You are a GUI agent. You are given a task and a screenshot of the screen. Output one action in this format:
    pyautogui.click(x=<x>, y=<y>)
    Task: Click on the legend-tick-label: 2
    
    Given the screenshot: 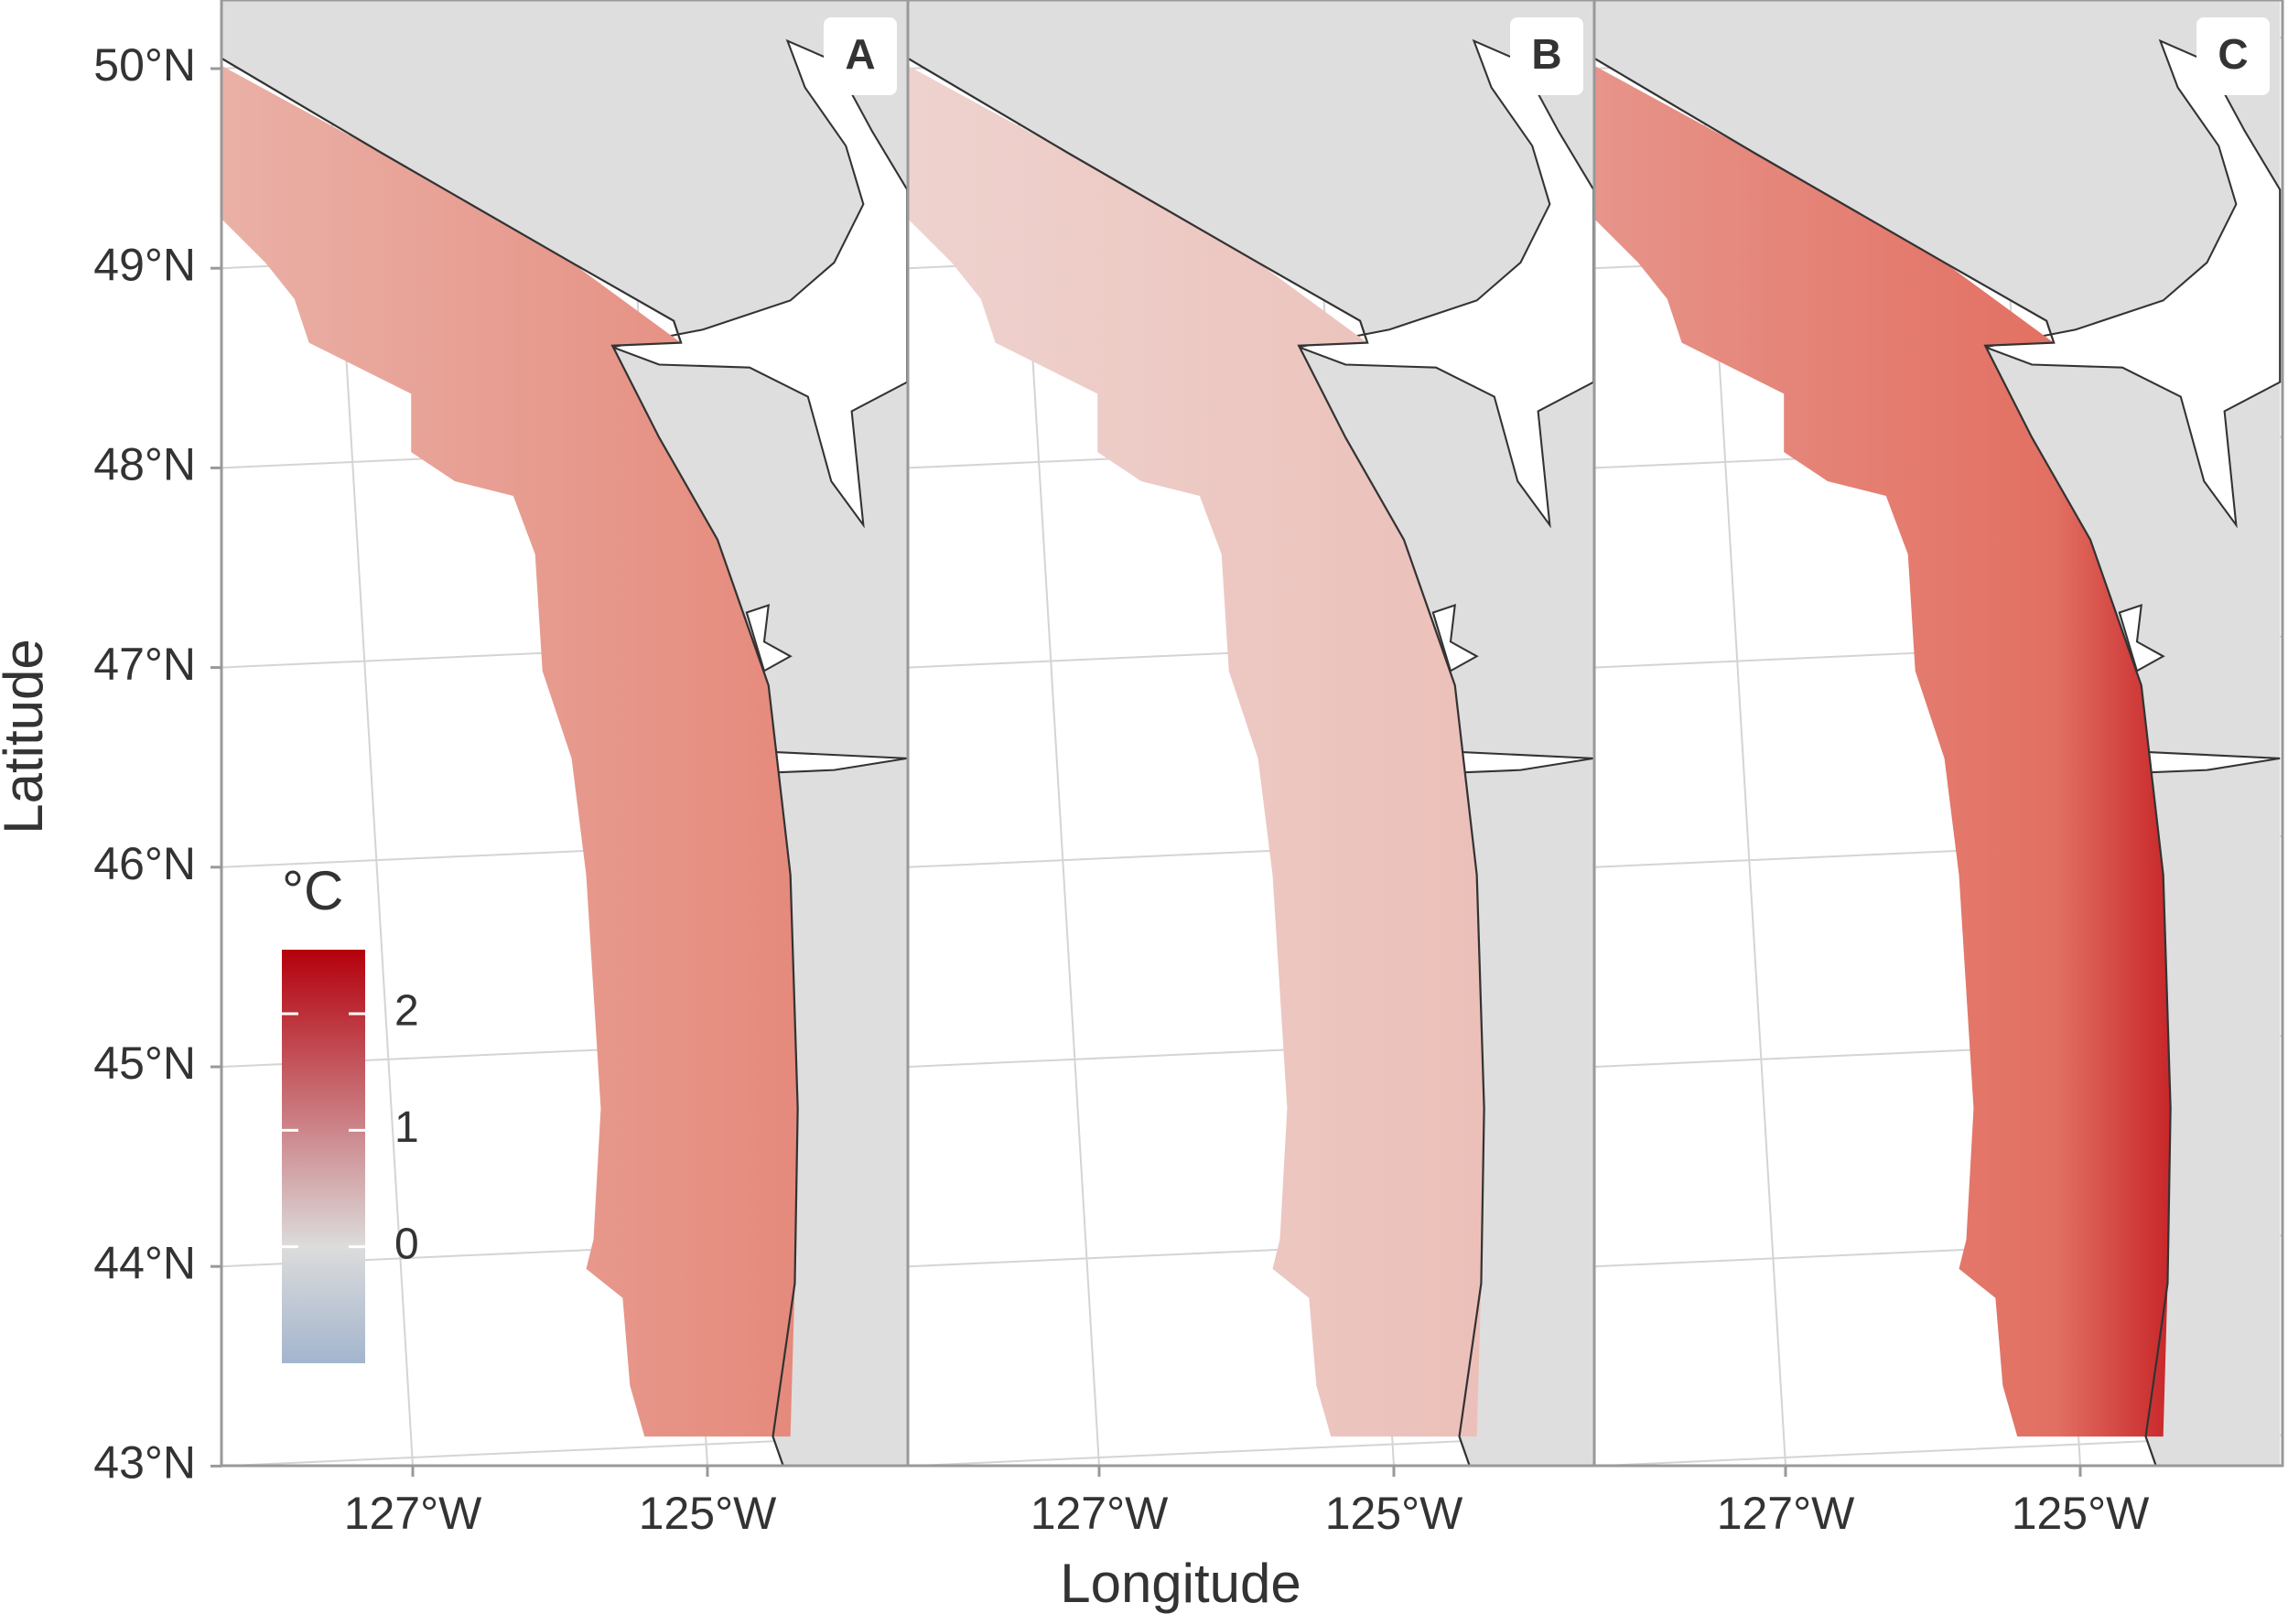 What is the action you would take?
    pyautogui.click(x=407, y=1011)
    